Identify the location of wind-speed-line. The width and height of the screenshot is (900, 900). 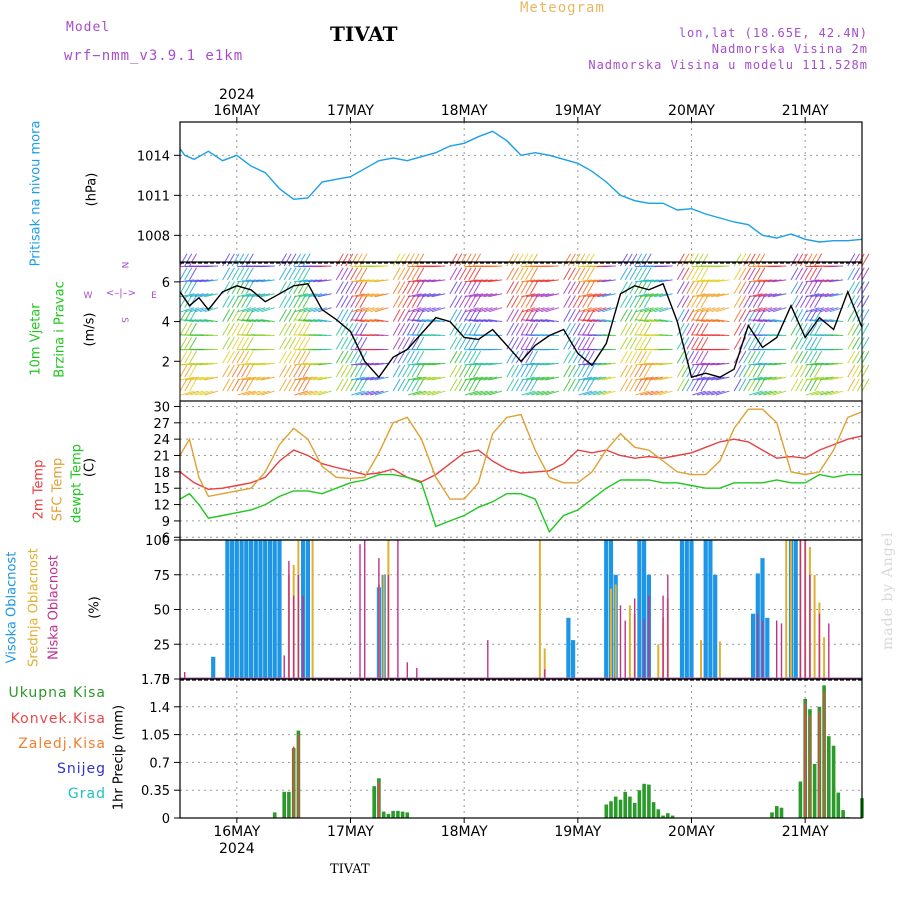
(521, 330).